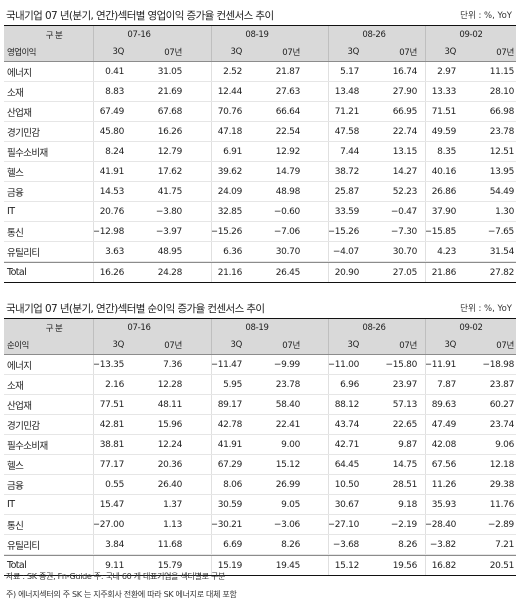  Describe the element at coordinates (232, 484) in the screenshot. I see `table-cell: 8.06` at that location.